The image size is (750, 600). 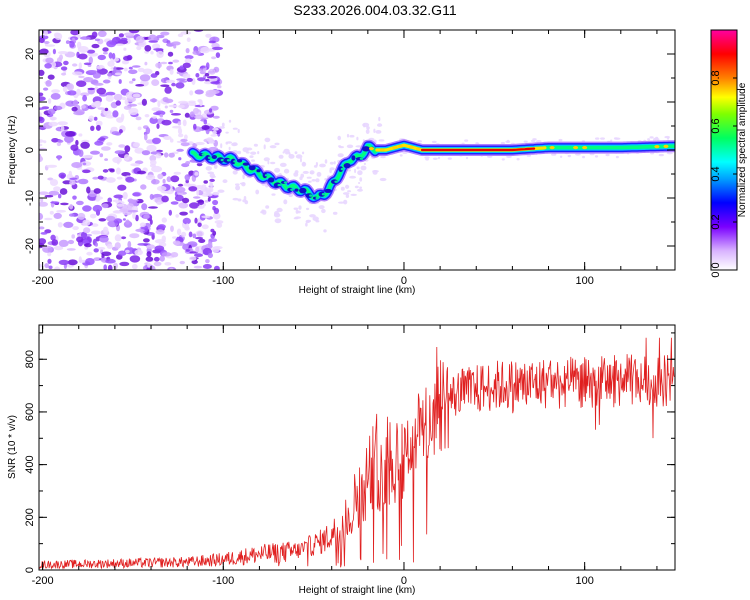 What do you see at coordinates (30, 246) in the screenshot?
I see `y-tick-label: -20` at bounding box center [30, 246].